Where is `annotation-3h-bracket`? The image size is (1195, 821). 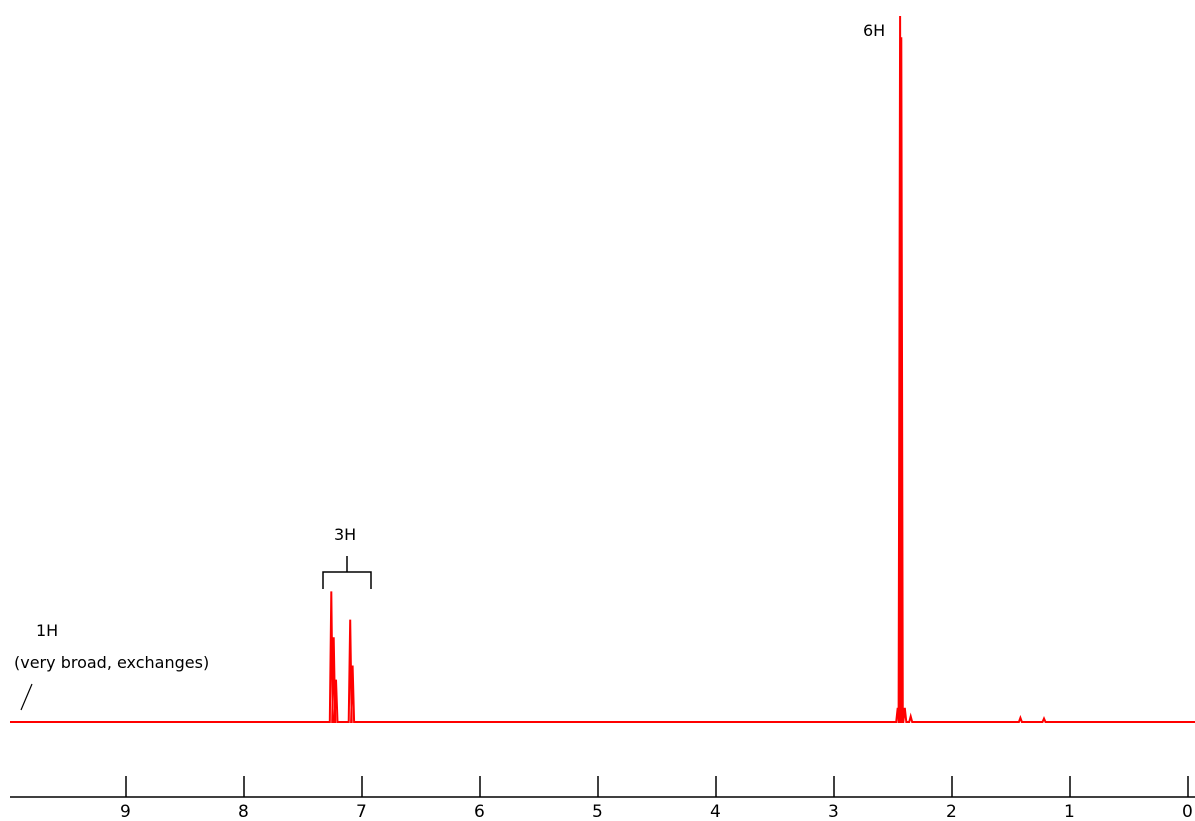
annotation-3h-bracket is located at coordinates (347, 572).